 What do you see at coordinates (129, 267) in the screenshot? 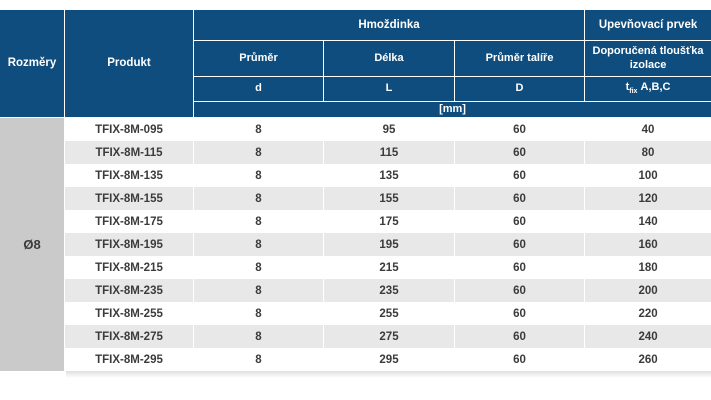
I see `product-cell: TFIX-8M-215` at bounding box center [129, 267].